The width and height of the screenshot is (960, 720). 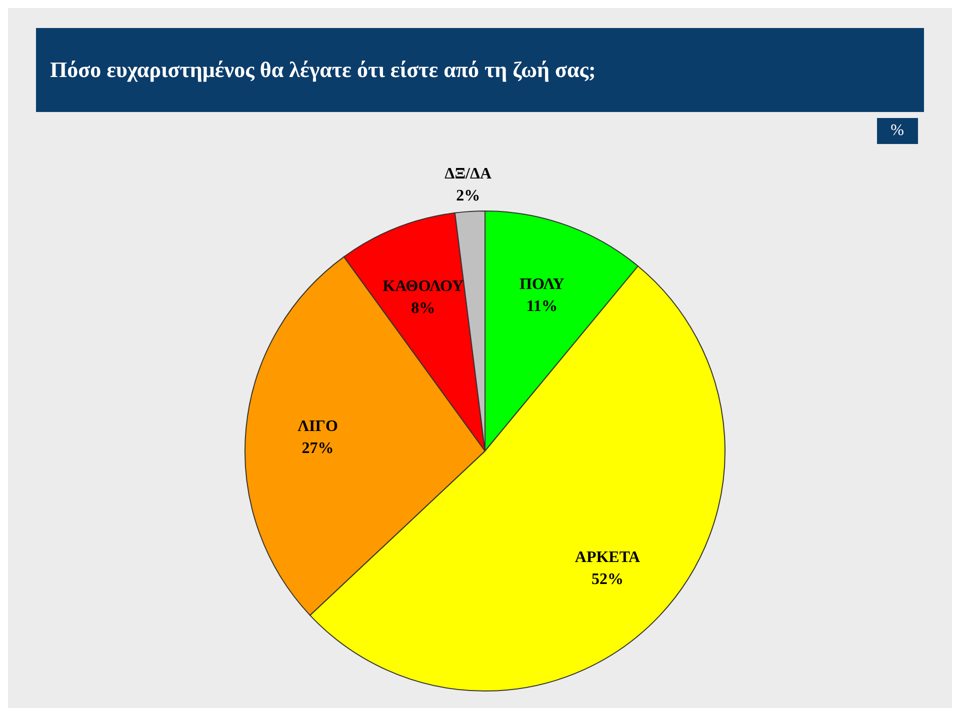 What do you see at coordinates (468, 196) in the screenshot?
I see `data-label: 2%` at bounding box center [468, 196].